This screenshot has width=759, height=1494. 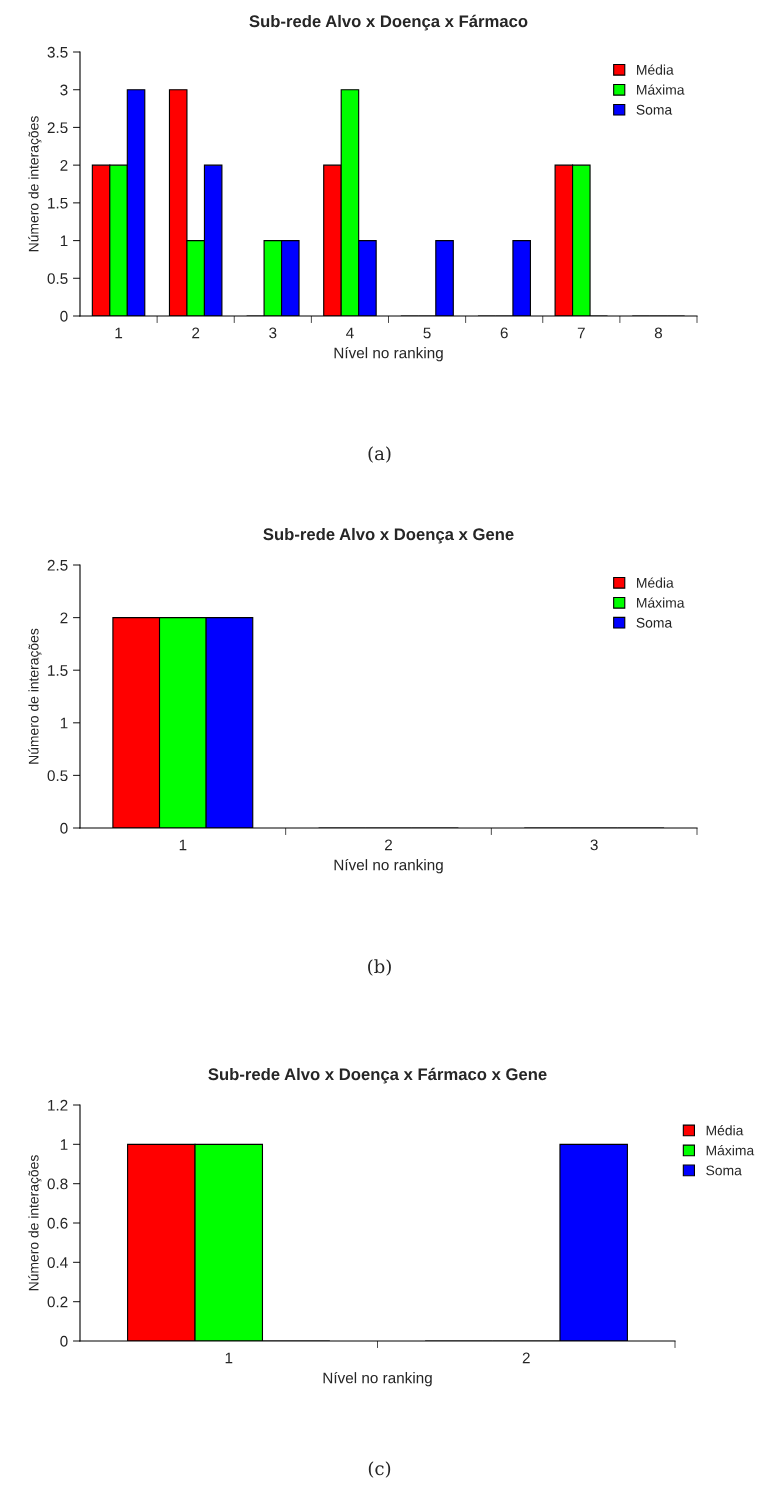 What do you see at coordinates (658, 333) in the screenshot?
I see `x-tick-label: 8` at bounding box center [658, 333].